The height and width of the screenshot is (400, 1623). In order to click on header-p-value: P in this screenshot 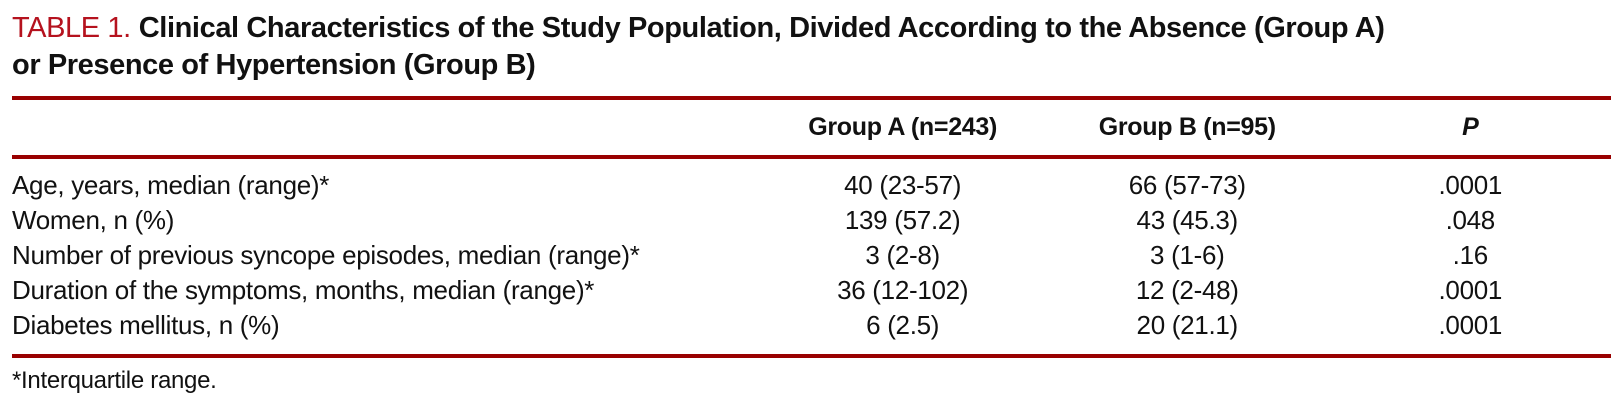, I will do `click(1470, 127)`.